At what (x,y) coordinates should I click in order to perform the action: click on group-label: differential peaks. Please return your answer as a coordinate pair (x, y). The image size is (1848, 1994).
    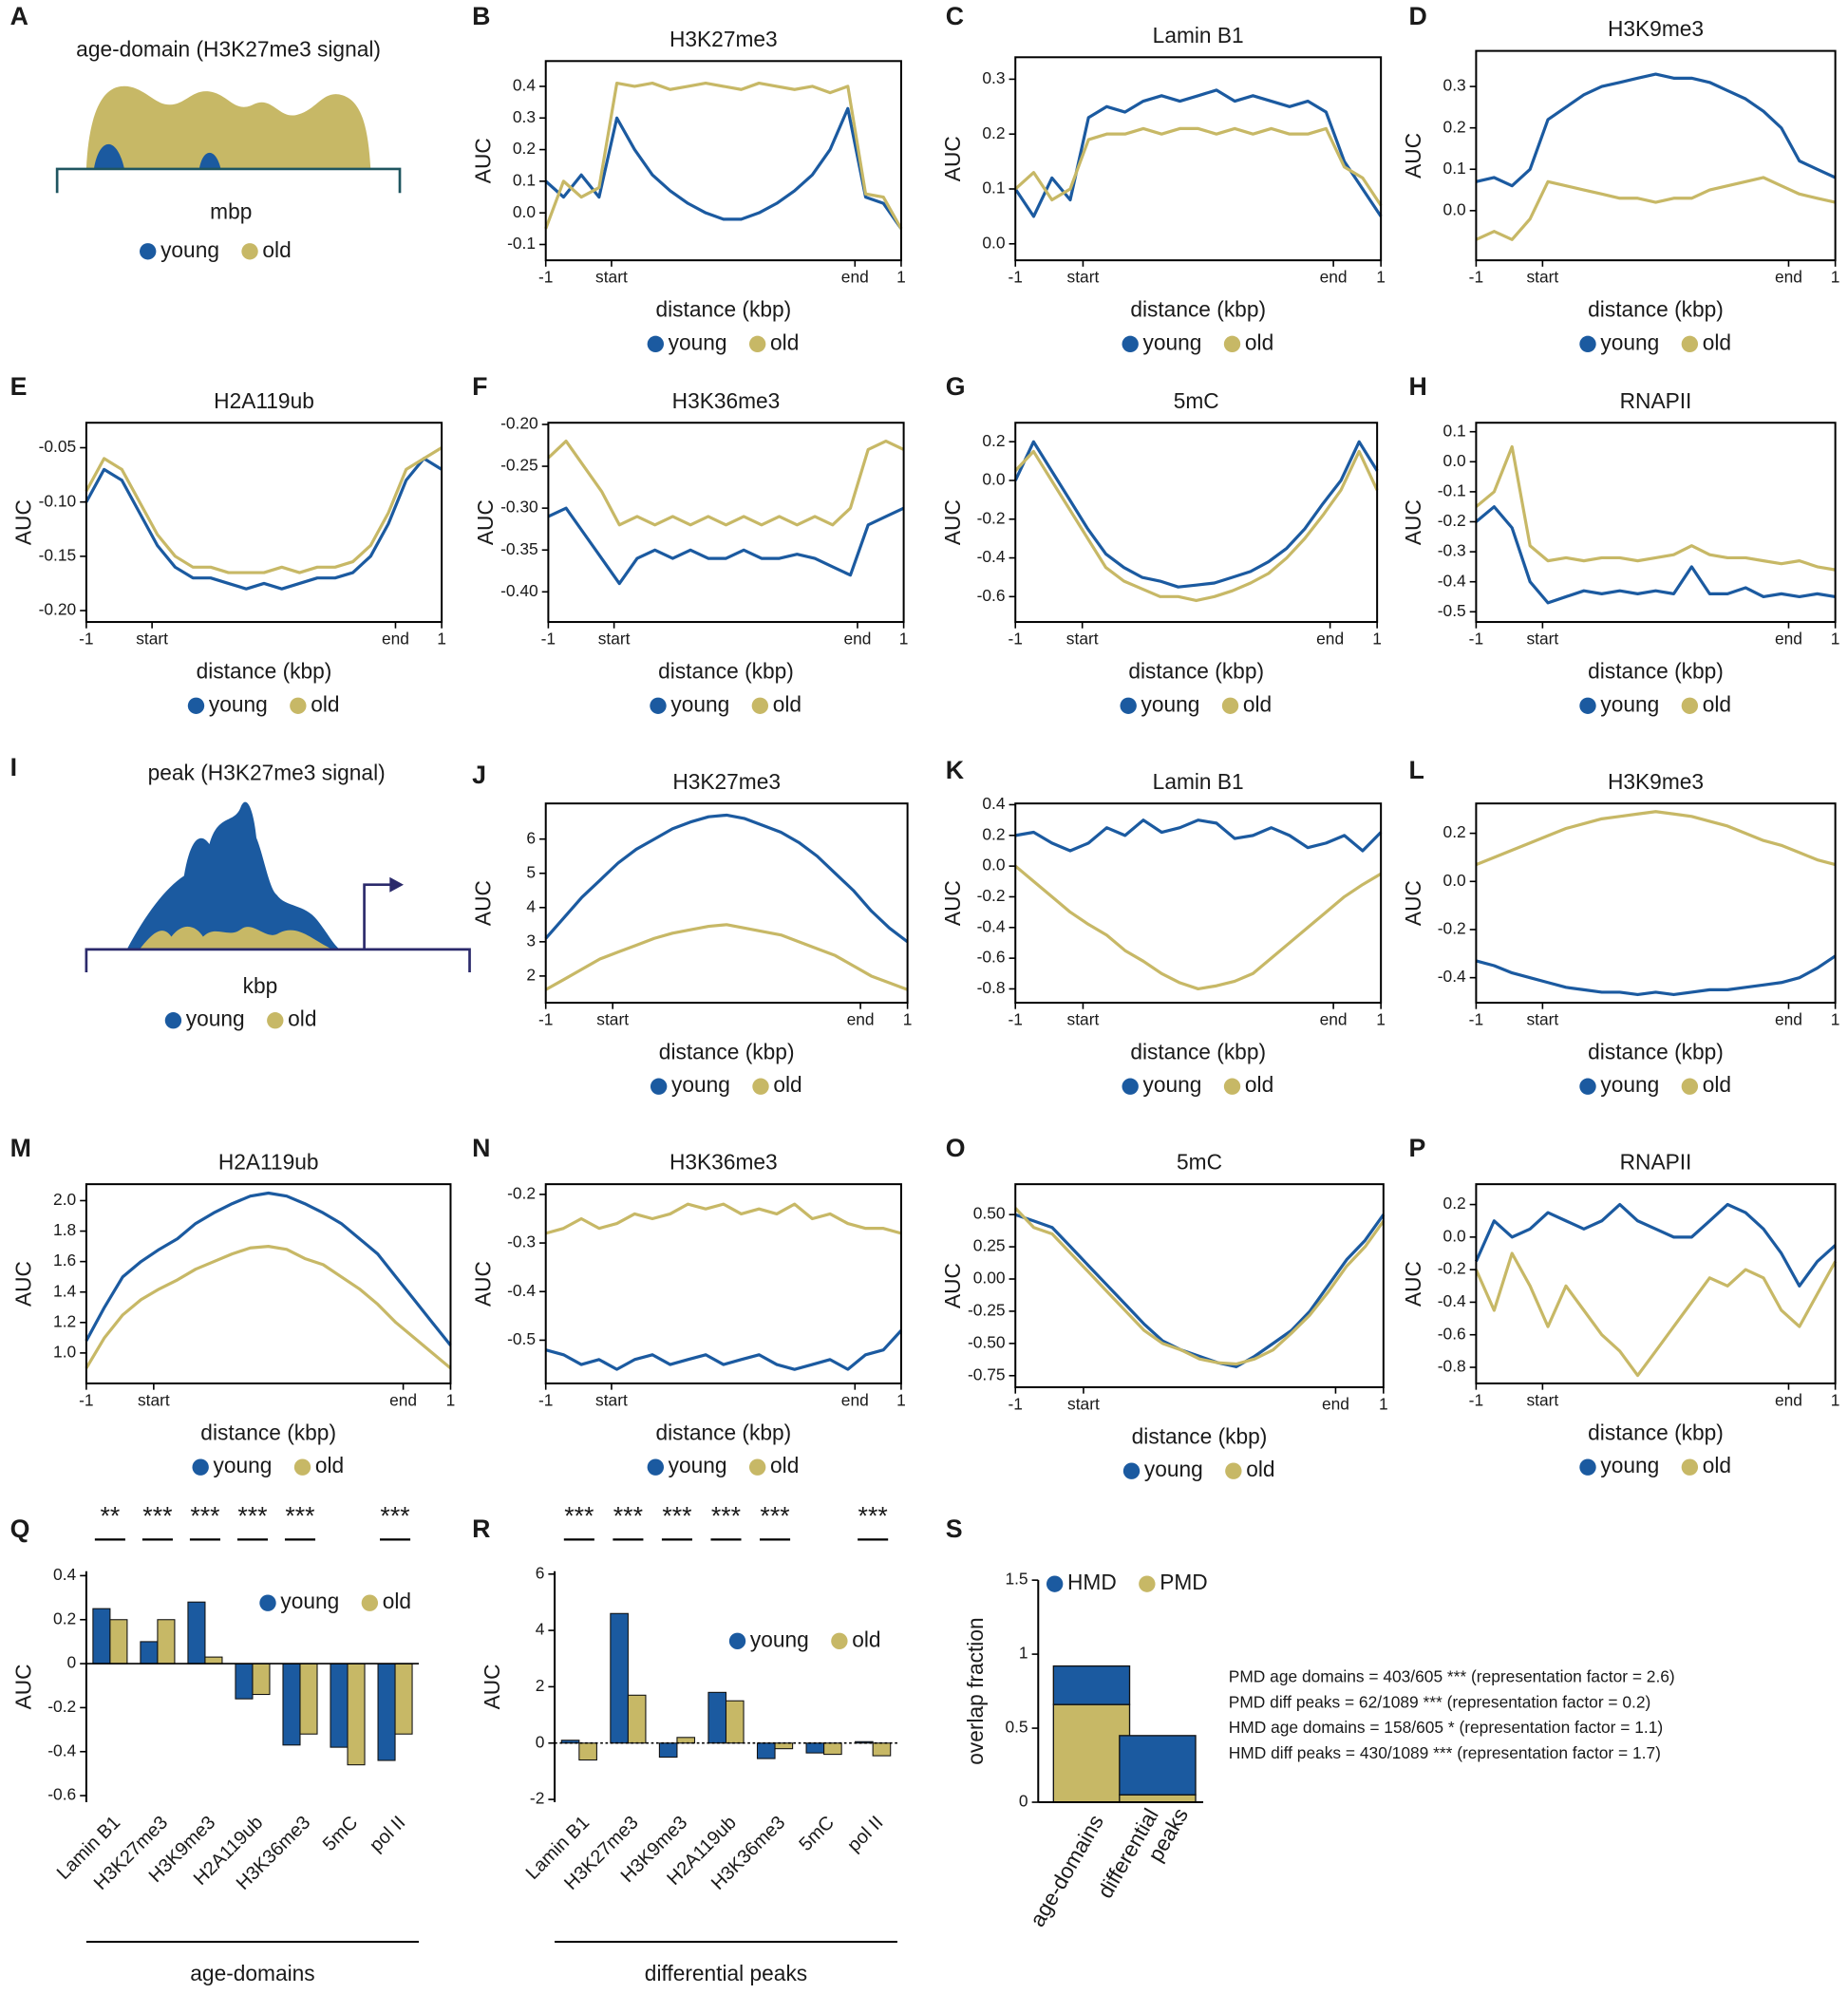
    Looking at the image, I should click on (726, 1973).